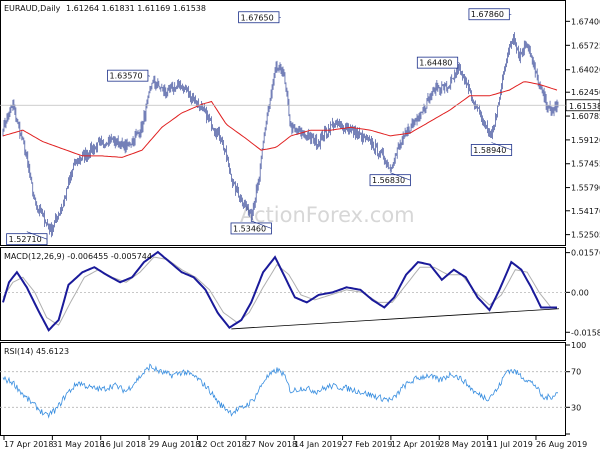 The width and height of the screenshot is (600, 450). What do you see at coordinates (32, 8) in the screenshot?
I see `symbol-label: EURAUD,Daily` at bounding box center [32, 8].